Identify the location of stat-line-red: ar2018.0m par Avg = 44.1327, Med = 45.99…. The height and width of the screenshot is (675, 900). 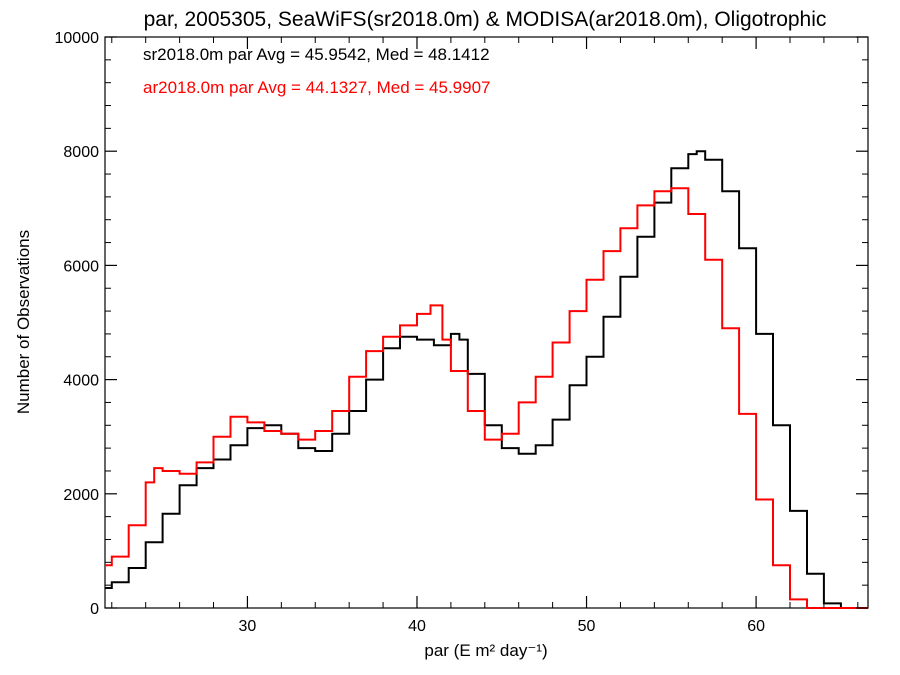
(317, 87).